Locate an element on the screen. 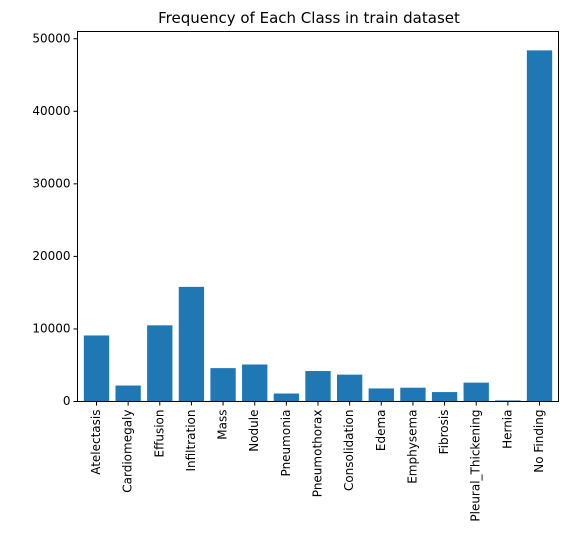  x-tick-label: Consolidation is located at coordinates (349, 451).